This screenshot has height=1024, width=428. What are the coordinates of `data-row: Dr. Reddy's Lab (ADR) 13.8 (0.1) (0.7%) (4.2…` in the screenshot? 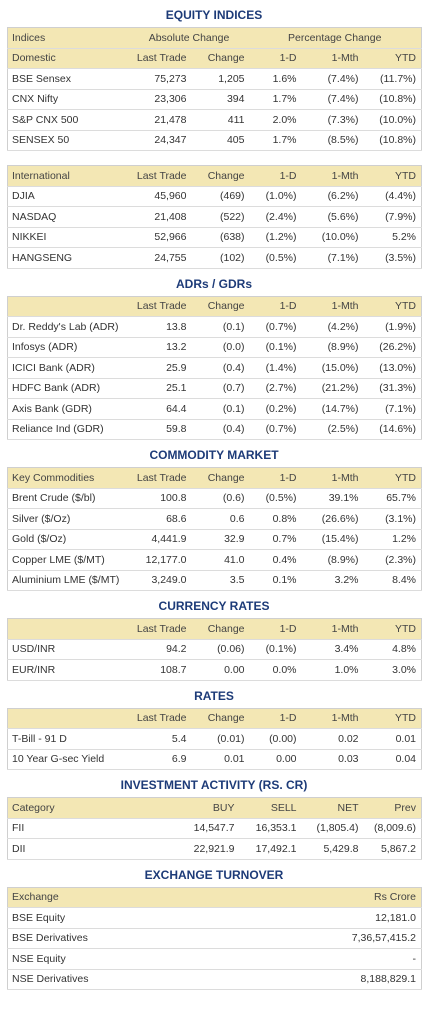 It's located at (214, 327).